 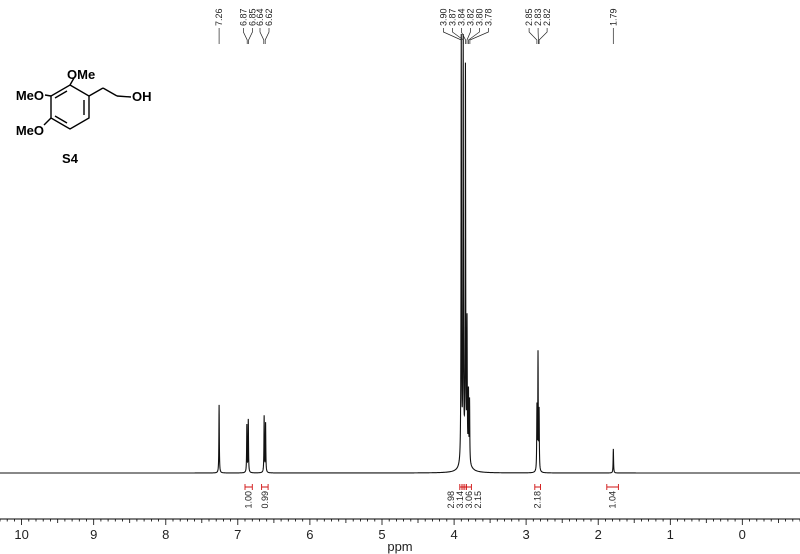 What do you see at coordinates (443, 17) in the screenshot?
I see `peak-label: 3.90` at bounding box center [443, 17].